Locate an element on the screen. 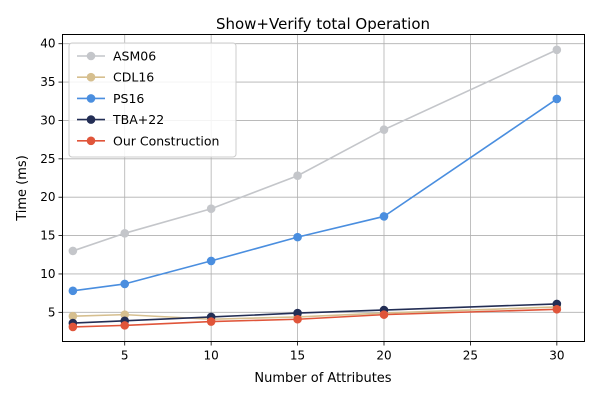  legend-item: ASM06 is located at coordinates (116, 56).